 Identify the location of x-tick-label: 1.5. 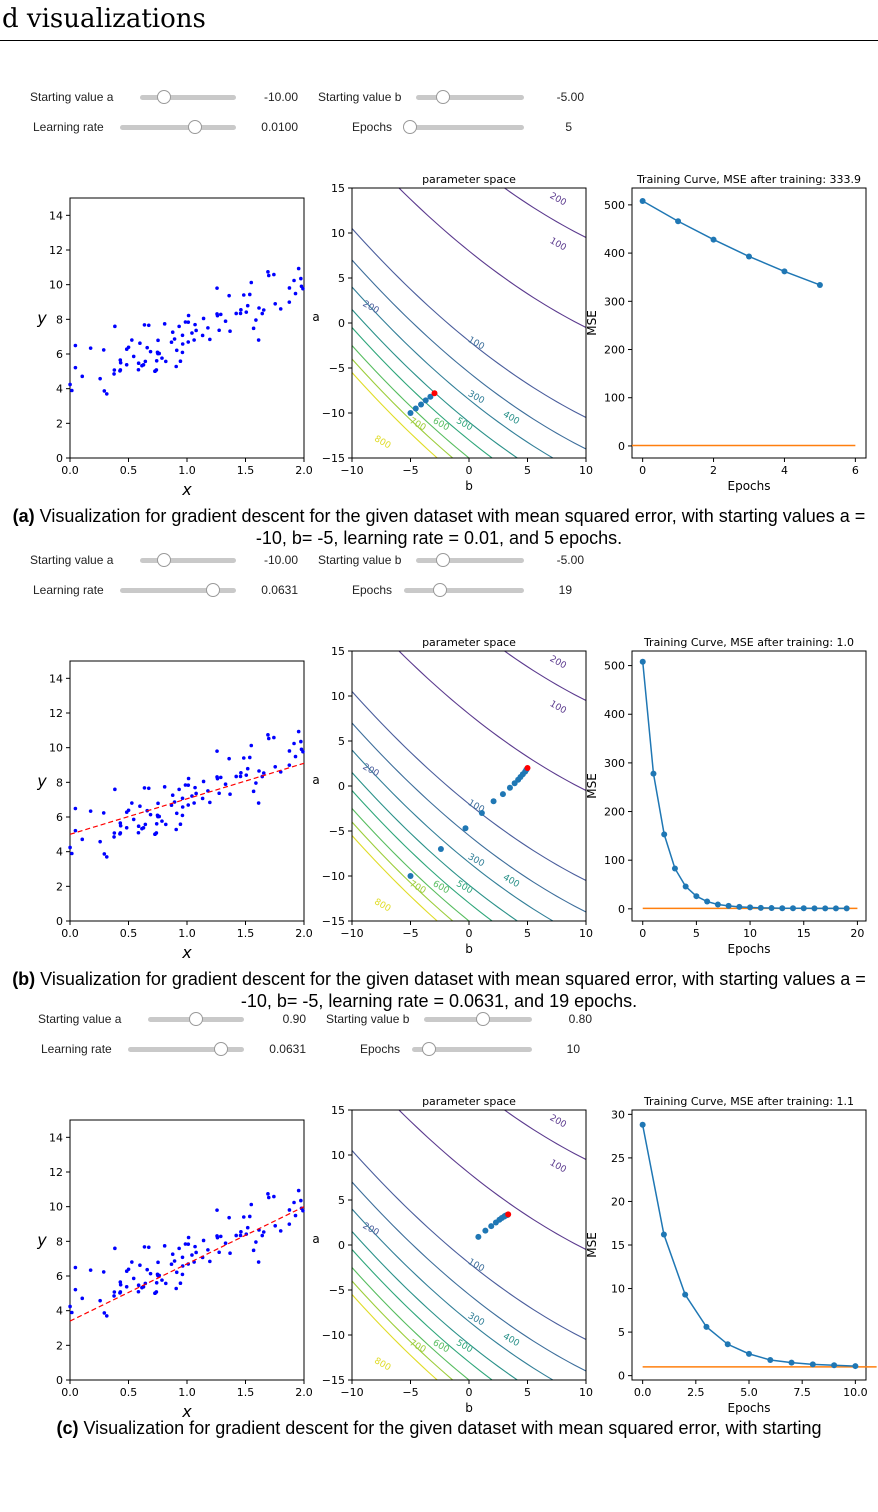
(246, 933).